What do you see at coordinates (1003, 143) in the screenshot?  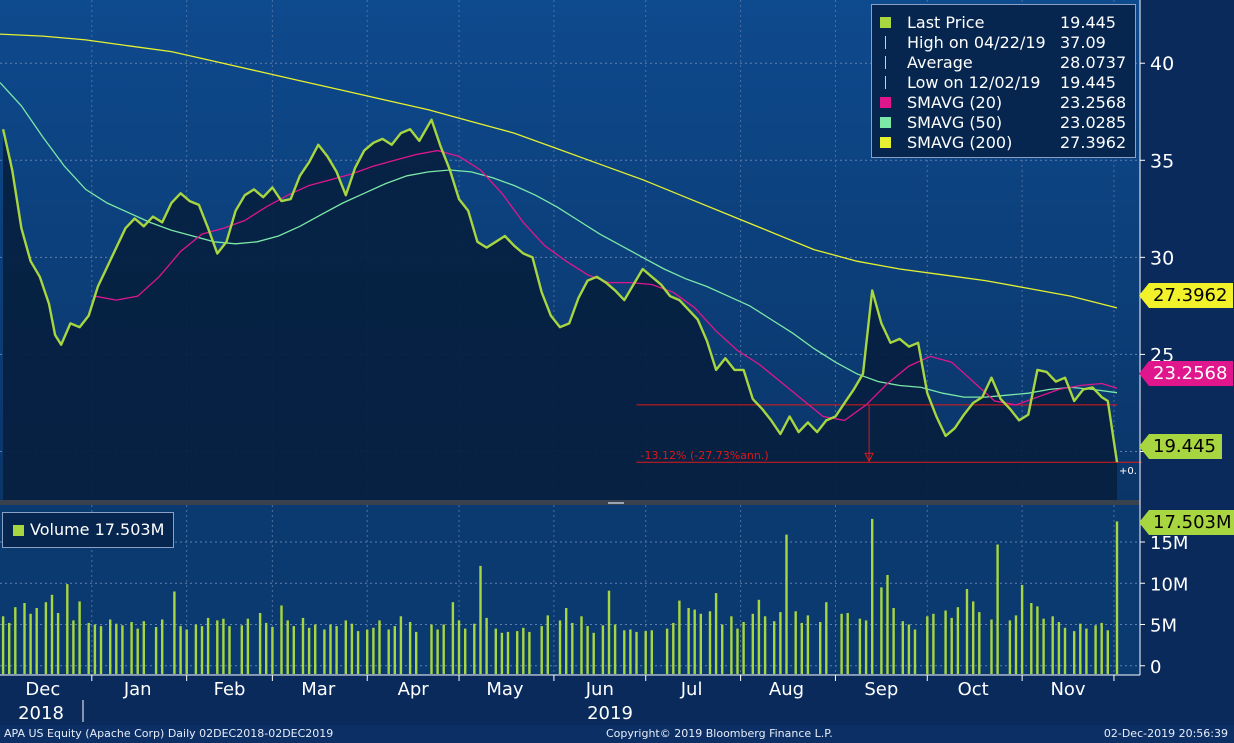 I see `legend-row: SMAVG (200) 27.3962` at bounding box center [1003, 143].